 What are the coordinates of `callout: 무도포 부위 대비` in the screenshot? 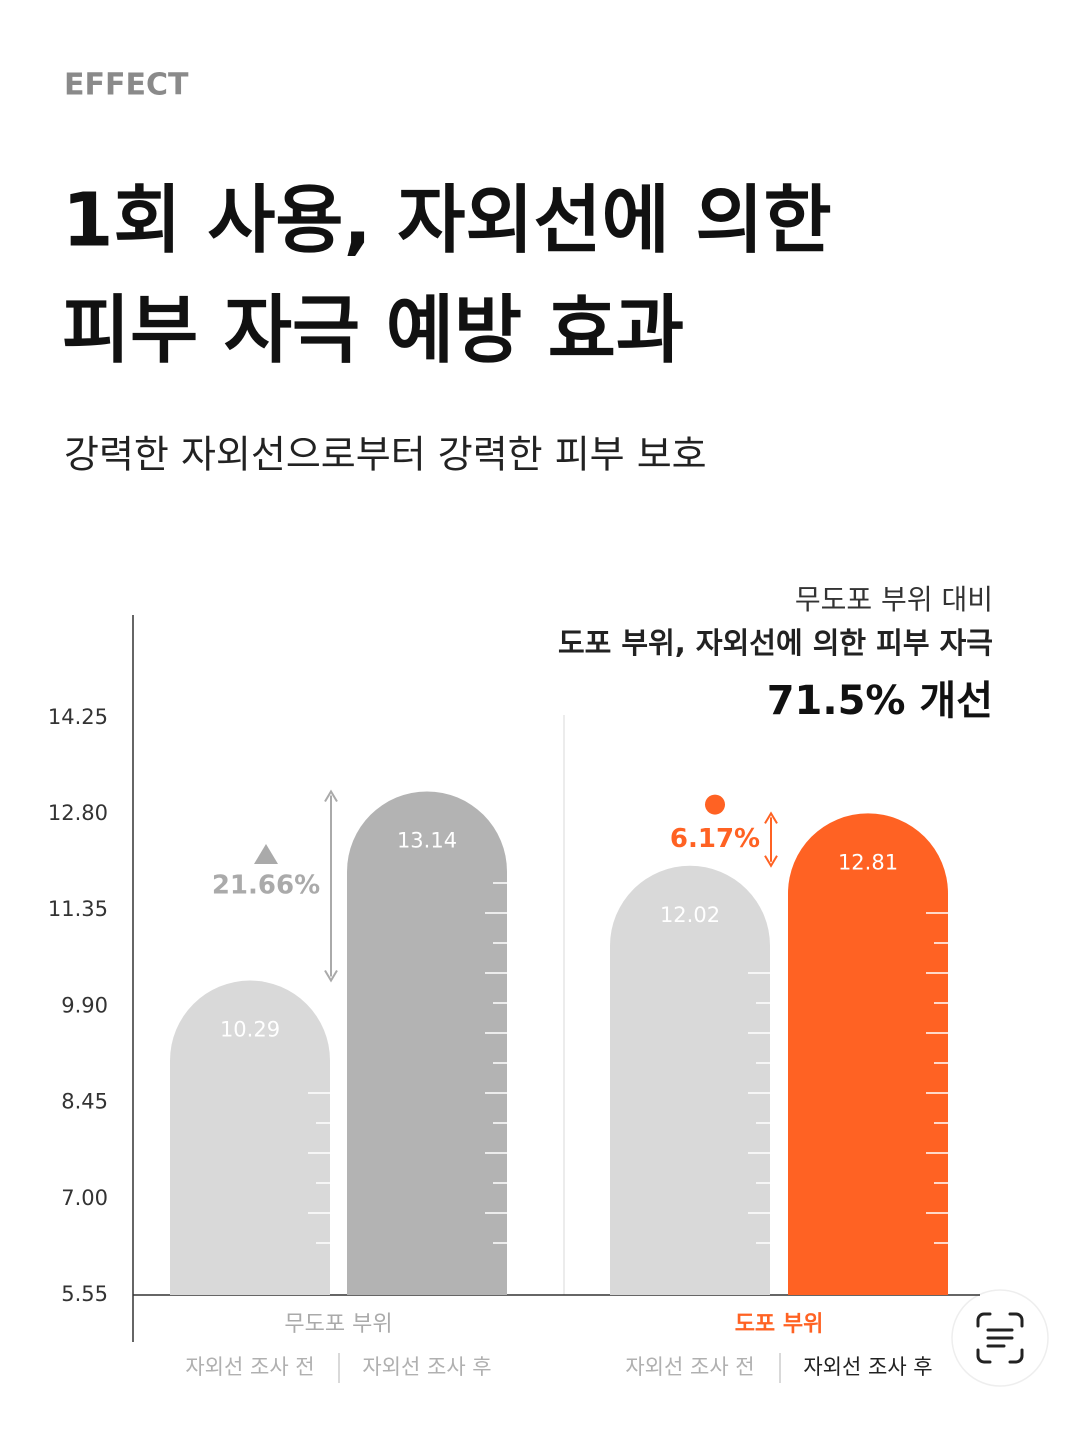 It's located at (894, 599).